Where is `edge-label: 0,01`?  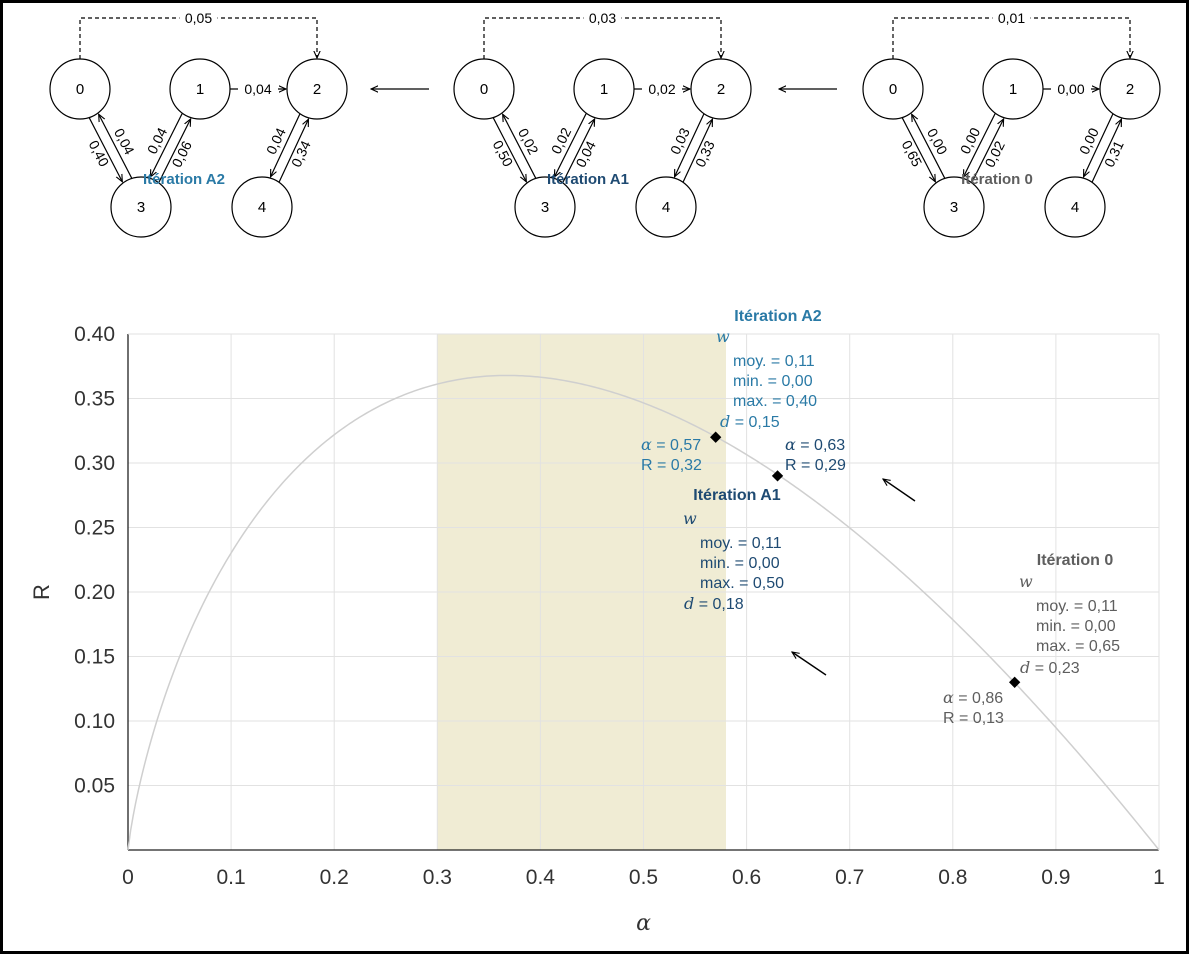 edge-label: 0,01 is located at coordinates (1011, 18).